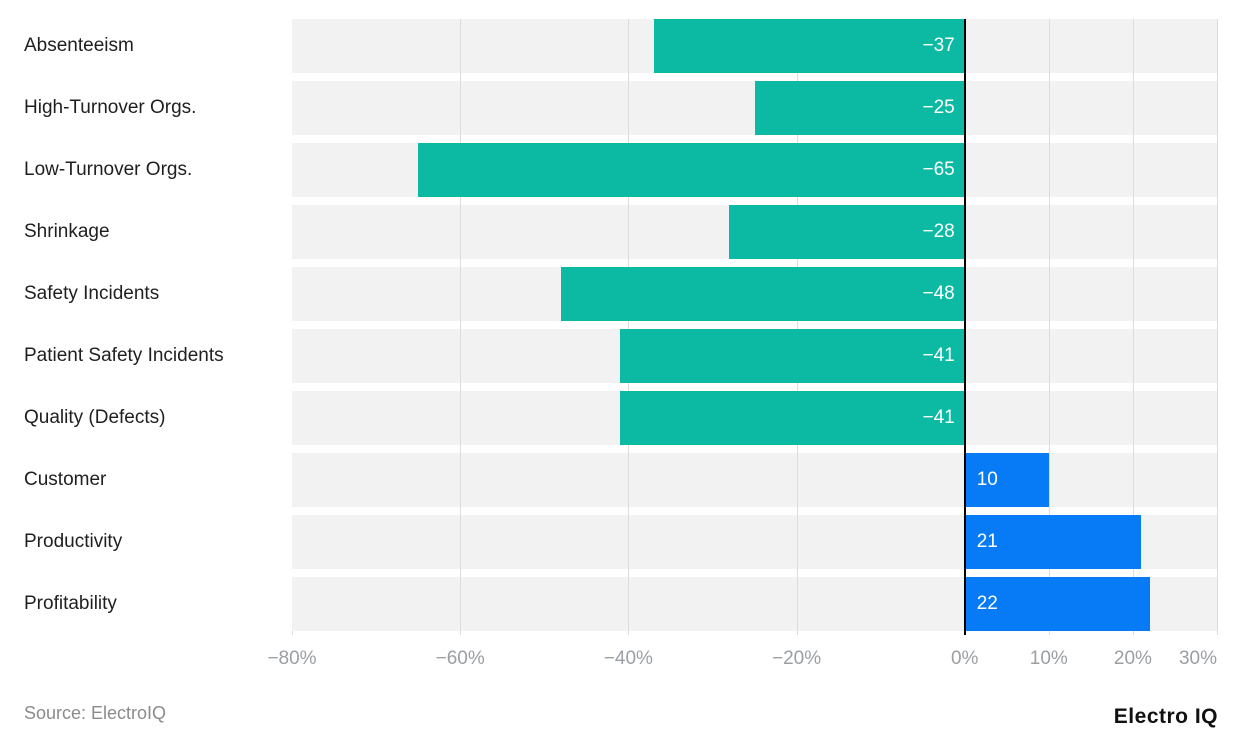 The image size is (1240, 754). What do you see at coordinates (754, 480) in the screenshot?
I see `row-band` at bounding box center [754, 480].